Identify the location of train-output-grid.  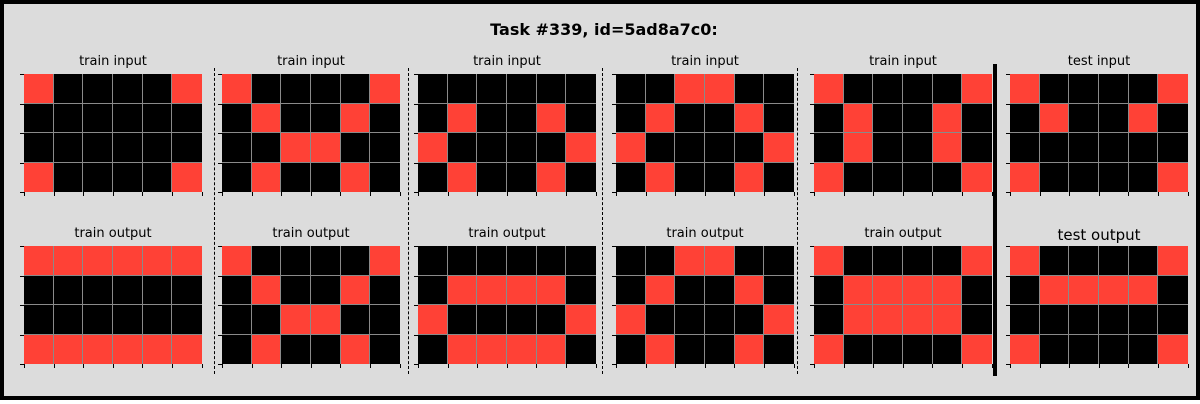
(311, 305).